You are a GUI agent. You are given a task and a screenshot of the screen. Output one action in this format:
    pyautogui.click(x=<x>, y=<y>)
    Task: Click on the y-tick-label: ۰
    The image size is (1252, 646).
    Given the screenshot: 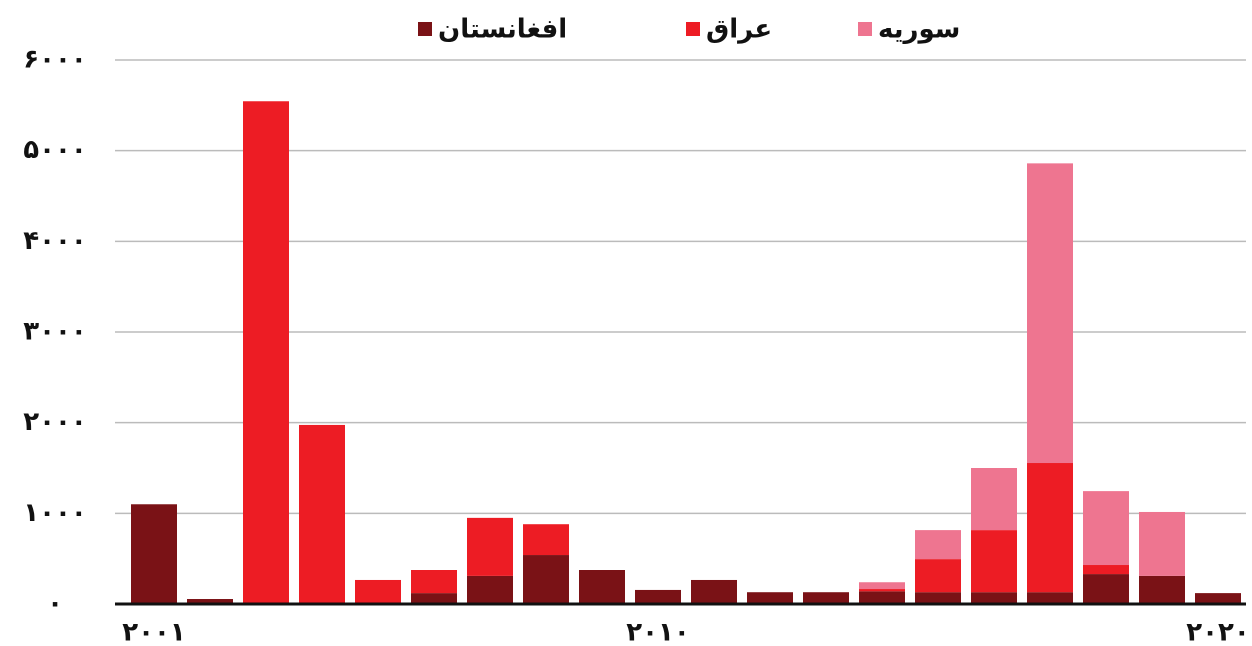 What is the action you would take?
    pyautogui.click(x=55, y=604)
    